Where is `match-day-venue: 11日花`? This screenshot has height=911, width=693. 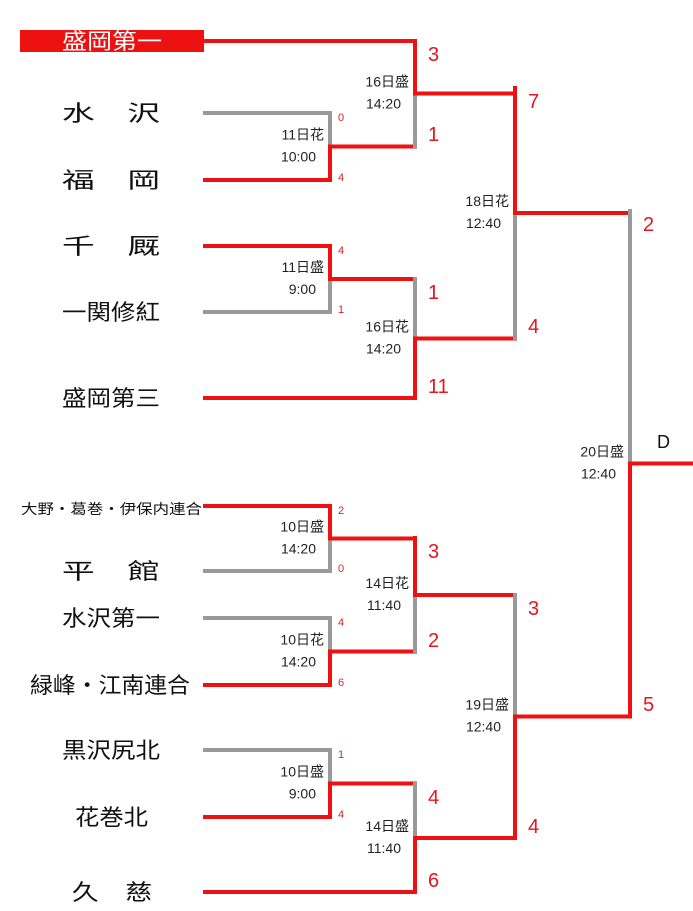
match-day-venue: 11日花 is located at coordinates (302, 135).